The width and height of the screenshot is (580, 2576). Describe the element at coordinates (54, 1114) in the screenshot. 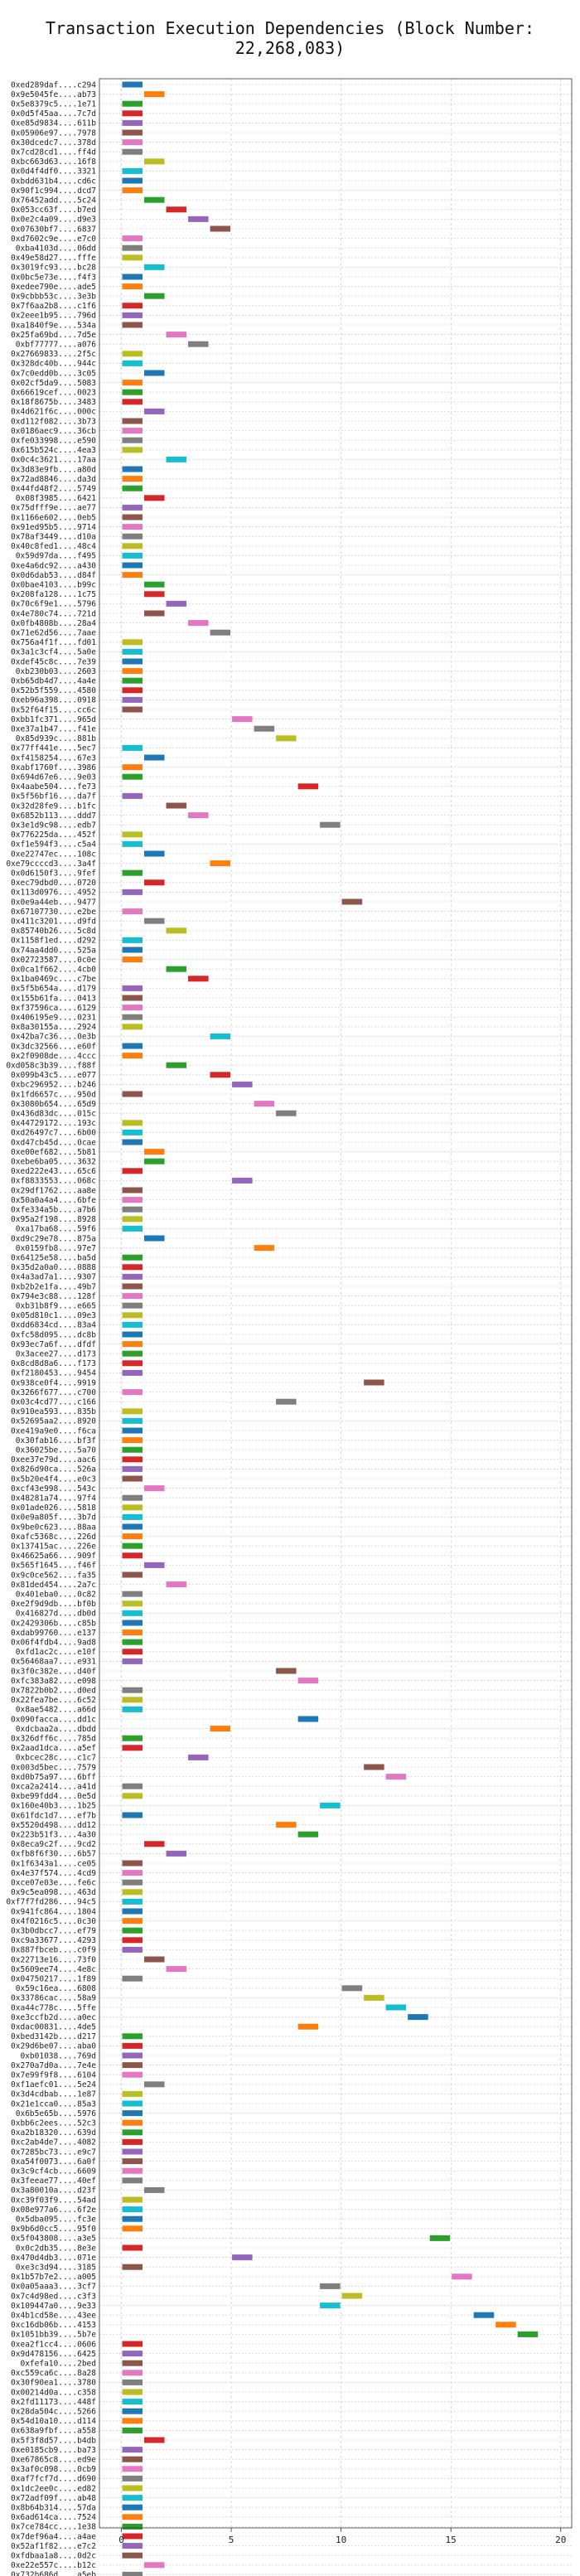

I see `y-tick-label: 0x436d83dc....015c` at that location.